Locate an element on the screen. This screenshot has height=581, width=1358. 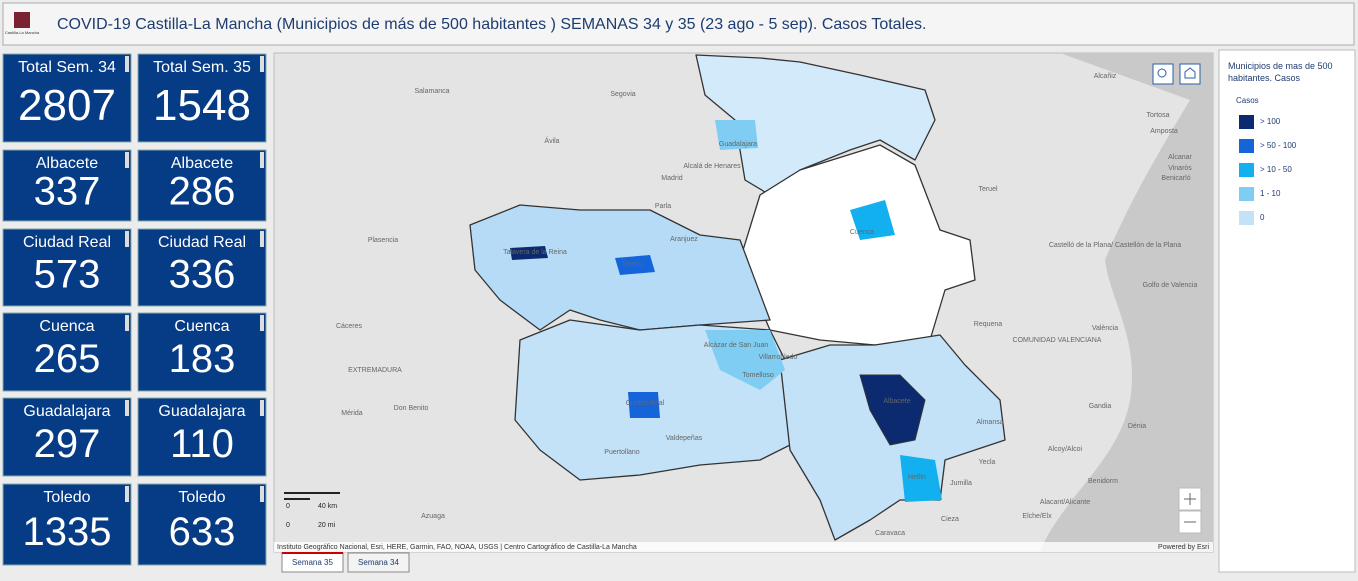
place-label: Alcoy/Alcoi is located at coordinates (1065, 449).